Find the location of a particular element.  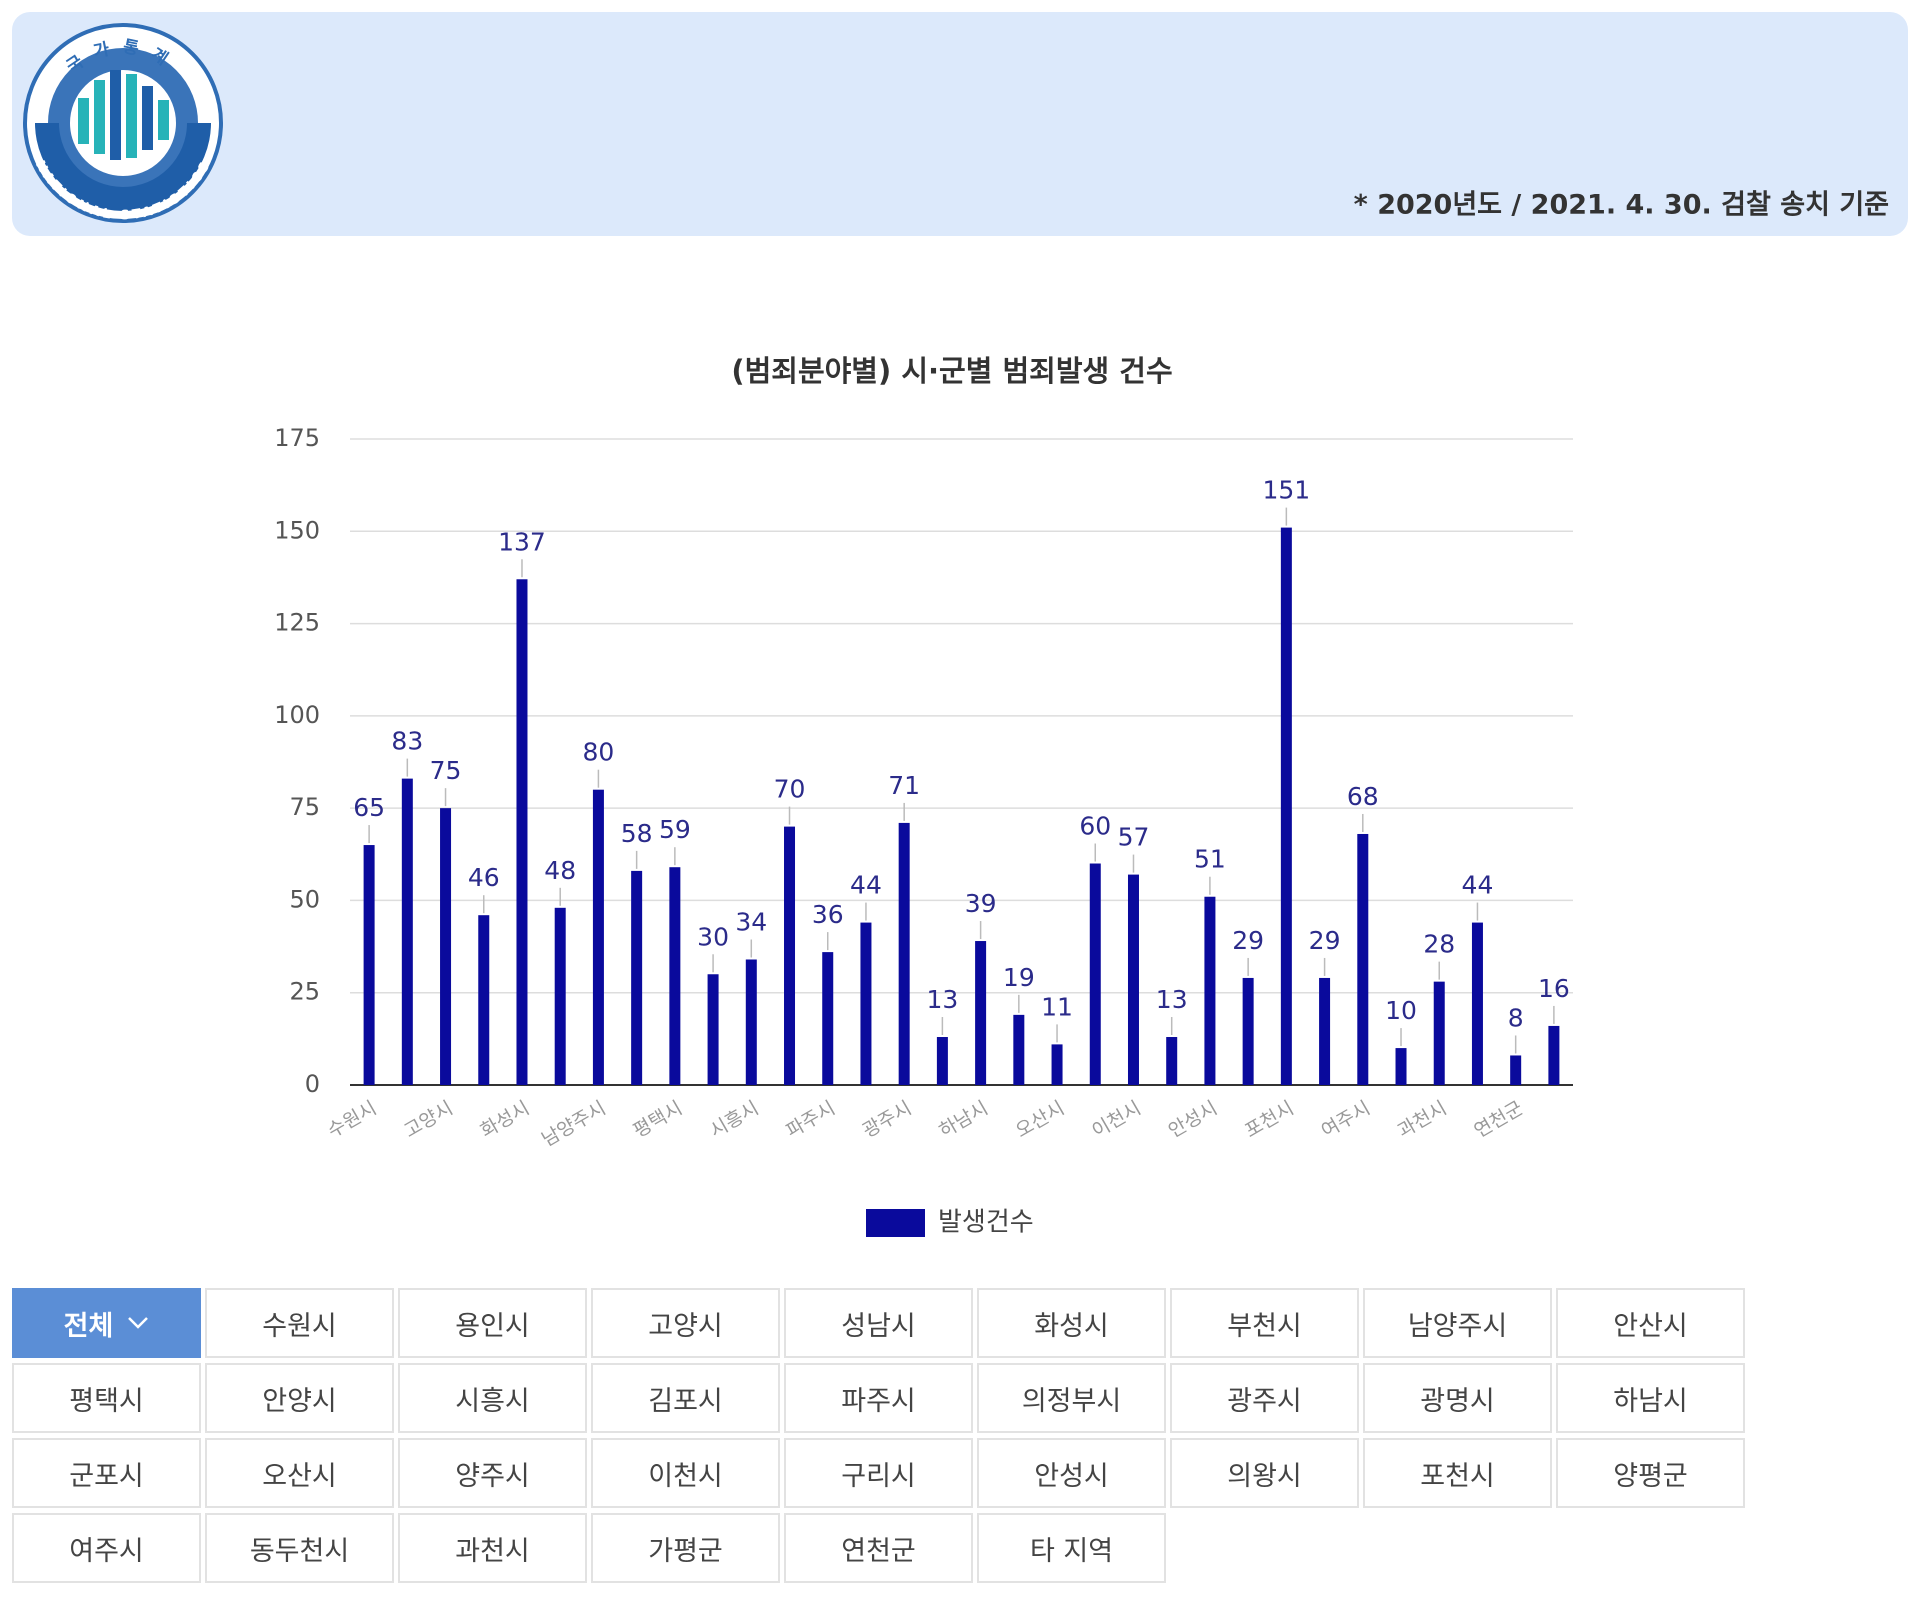

region-button: 양주시 is located at coordinates (492, 1473).